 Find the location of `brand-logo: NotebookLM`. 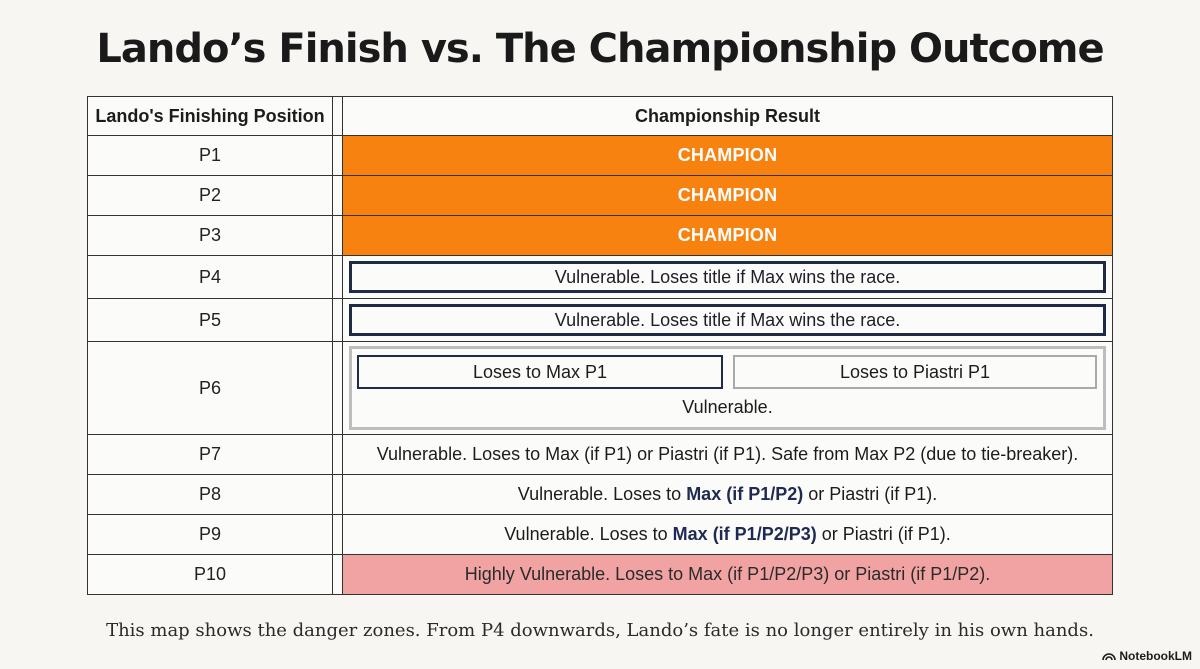

brand-logo: NotebookLM is located at coordinates (1147, 656).